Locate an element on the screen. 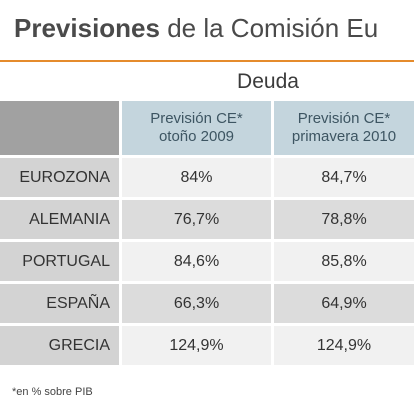  accent-rule is located at coordinates (207, 61).